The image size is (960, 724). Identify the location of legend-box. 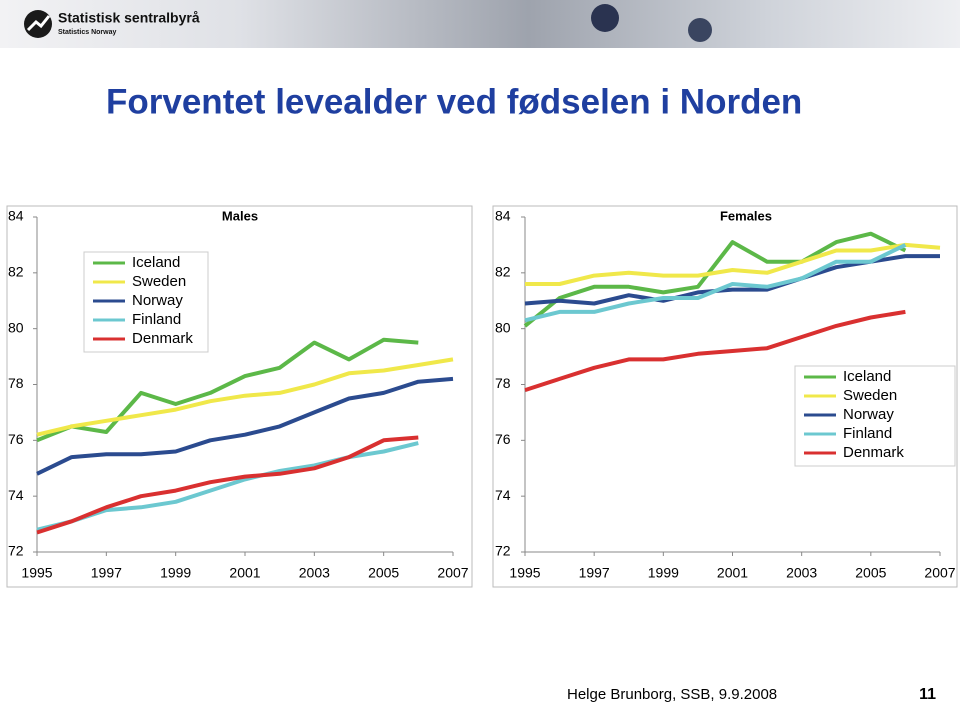
(146, 302).